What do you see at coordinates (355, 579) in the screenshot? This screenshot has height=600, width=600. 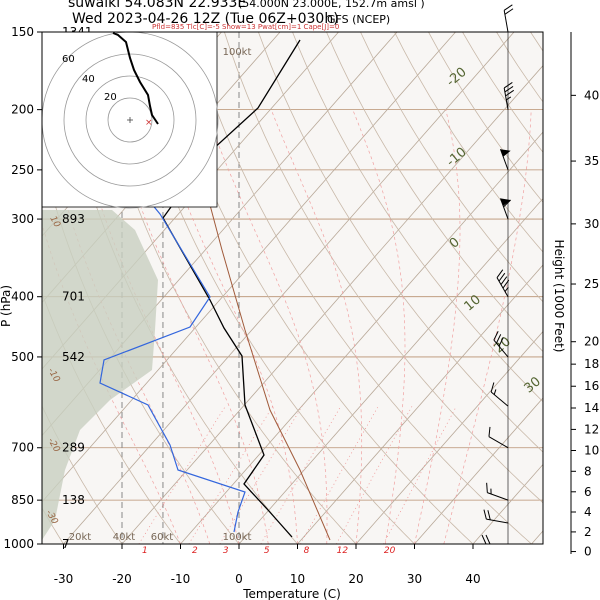 I see `x-tick-label: 20` at bounding box center [355, 579].